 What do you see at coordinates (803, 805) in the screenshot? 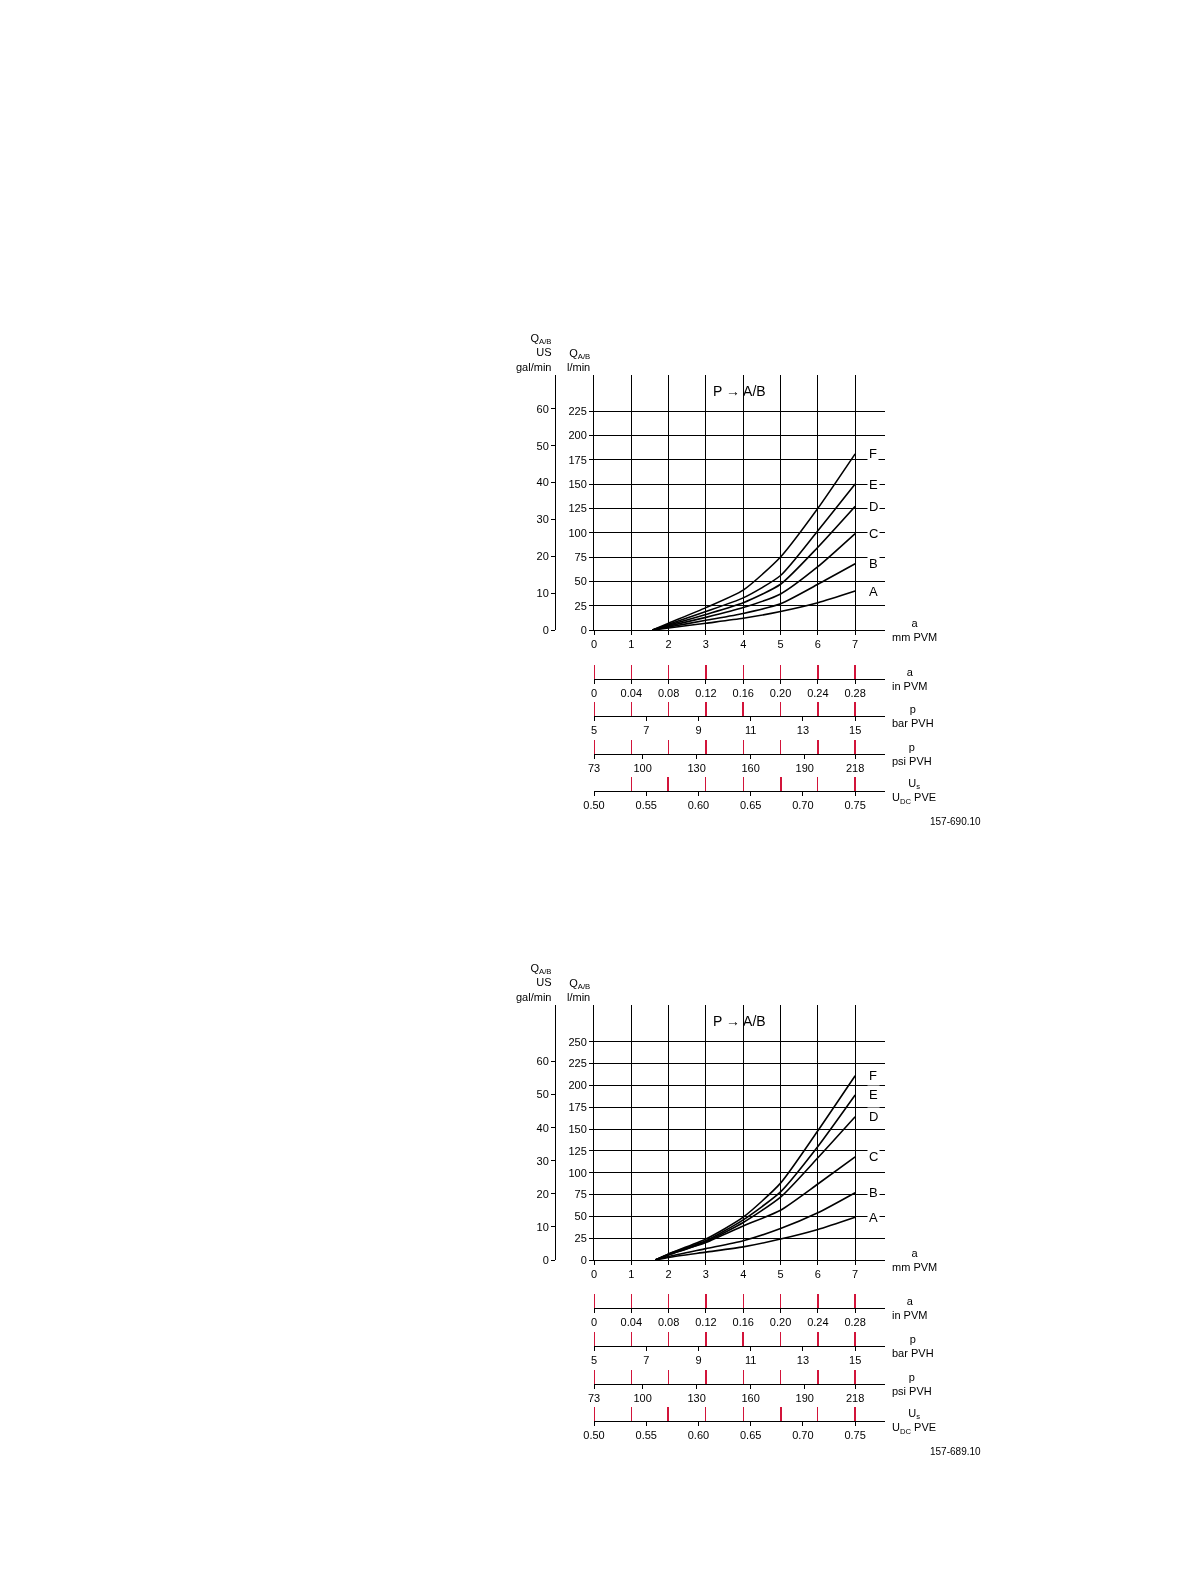
I see `x-tick-label: 0.70` at bounding box center [803, 805].